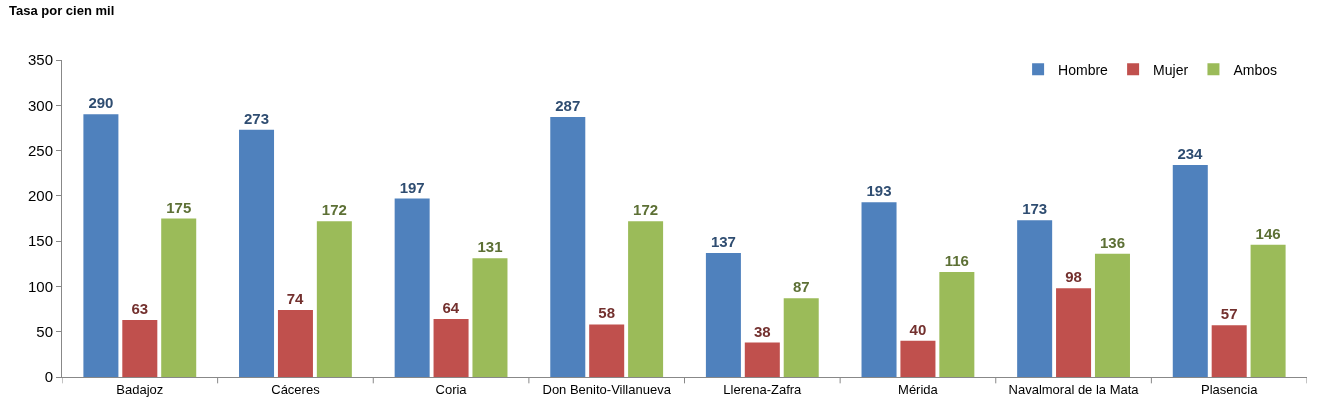 The image size is (1317, 407). What do you see at coordinates (607, 389) in the screenshot?
I see `x-tick-label: Don Benito-Villanueva` at bounding box center [607, 389].